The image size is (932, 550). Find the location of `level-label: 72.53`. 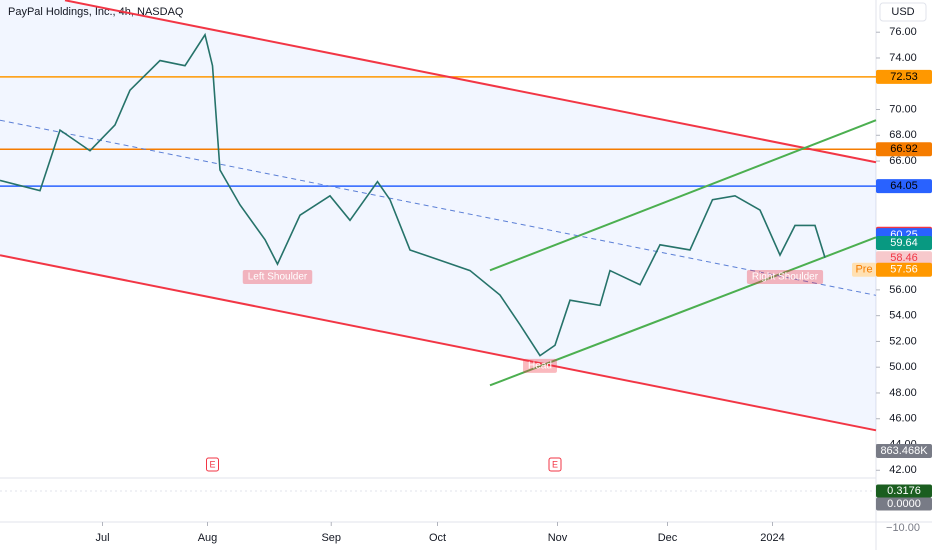

level-label: 72.53 is located at coordinates (904, 77).